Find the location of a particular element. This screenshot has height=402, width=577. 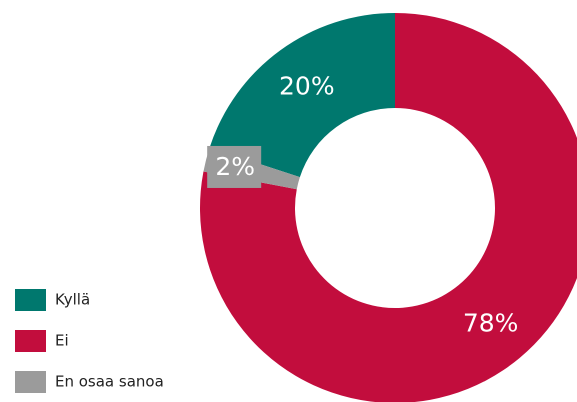

legend-label: Ei is located at coordinates (62, 341).